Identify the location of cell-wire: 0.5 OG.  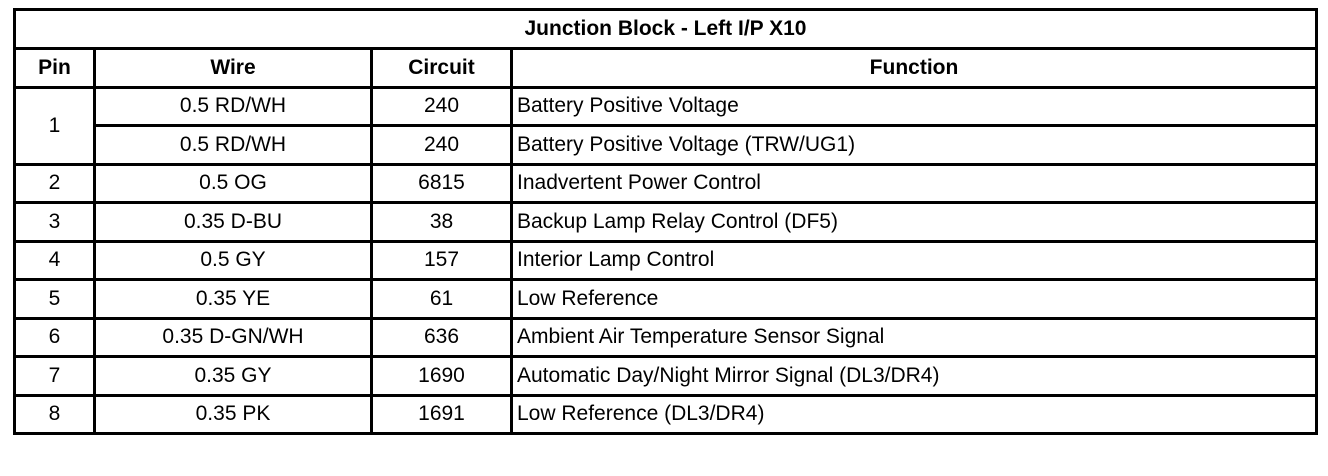
(233, 183).